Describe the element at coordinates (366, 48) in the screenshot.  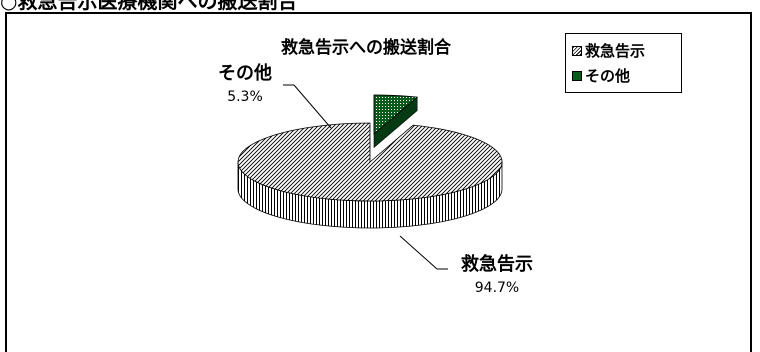
I see `chart-title: 救急告示への搬送割合` at that location.